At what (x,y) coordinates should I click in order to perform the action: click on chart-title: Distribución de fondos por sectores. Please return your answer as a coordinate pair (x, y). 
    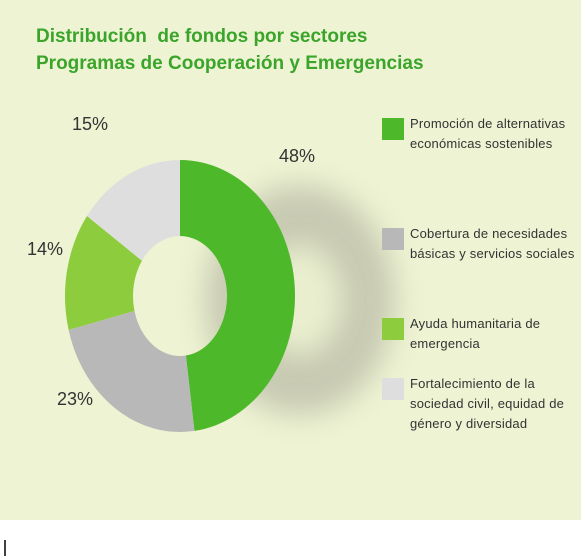
    Looking at the image, I should click on (202, 36).